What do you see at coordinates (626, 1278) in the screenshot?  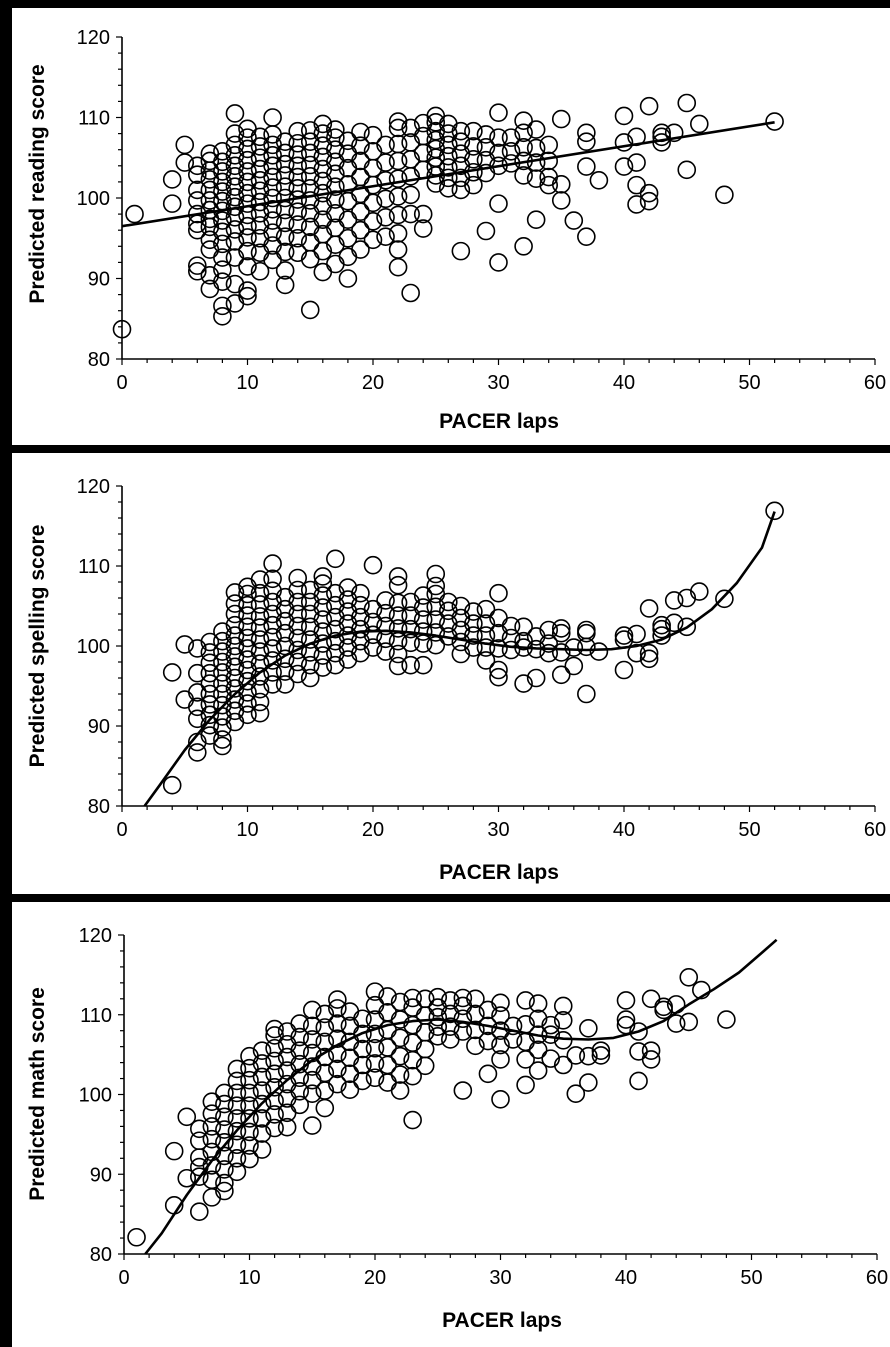 I see `x-tick-label: 40` at bounding box center [626, 1278].